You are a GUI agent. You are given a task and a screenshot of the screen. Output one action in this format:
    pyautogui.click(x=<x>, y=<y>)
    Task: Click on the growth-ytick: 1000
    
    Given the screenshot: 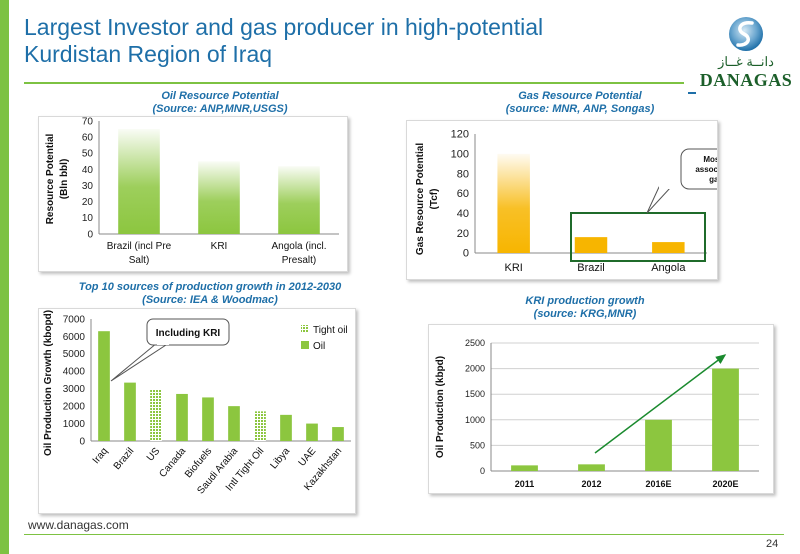 What is the action you would take?
    pyautogui.click(x=74, y=424)
    